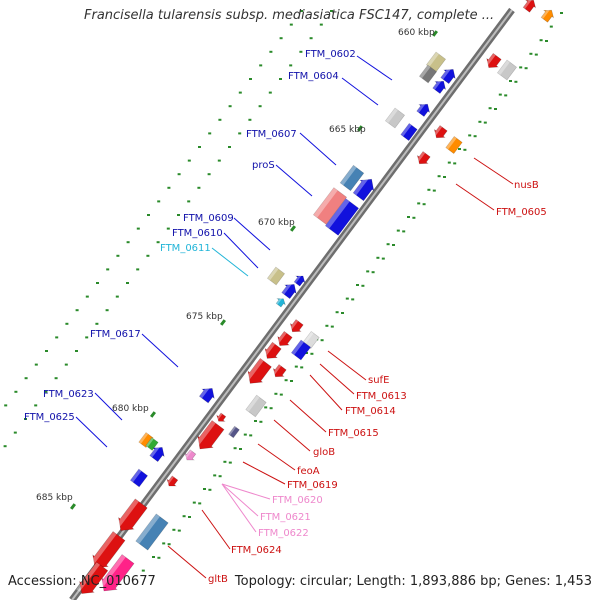  I want to click on gene-label-ftm-0609: FTM_0609, so click(208, 218).